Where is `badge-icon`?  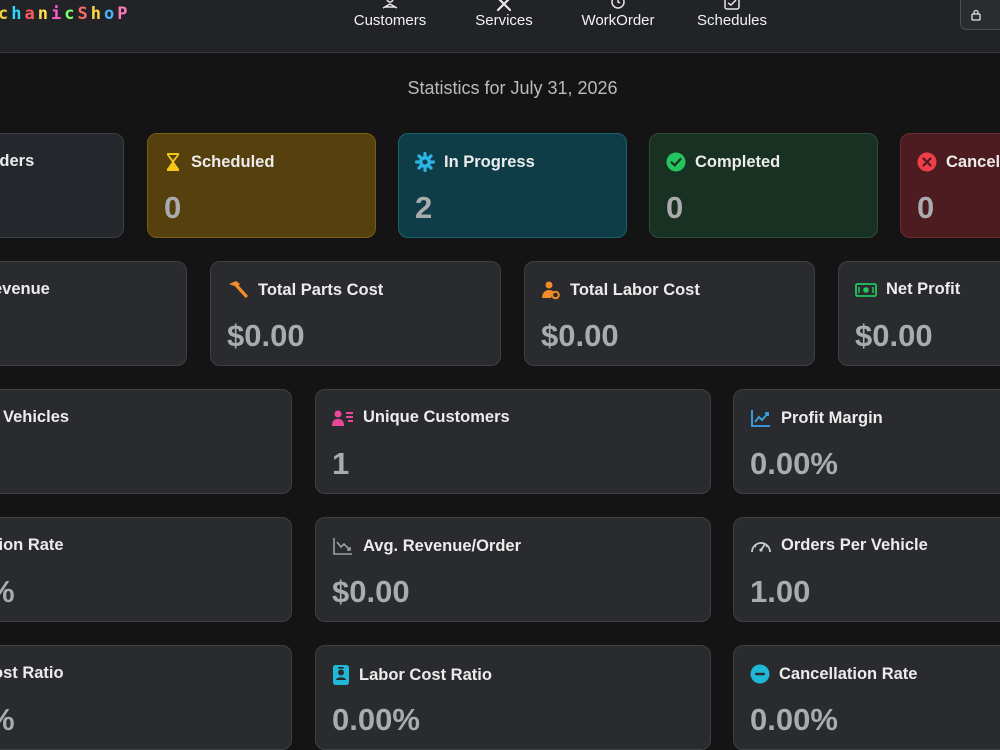 badge-icon is located at coordinates (341, 675).